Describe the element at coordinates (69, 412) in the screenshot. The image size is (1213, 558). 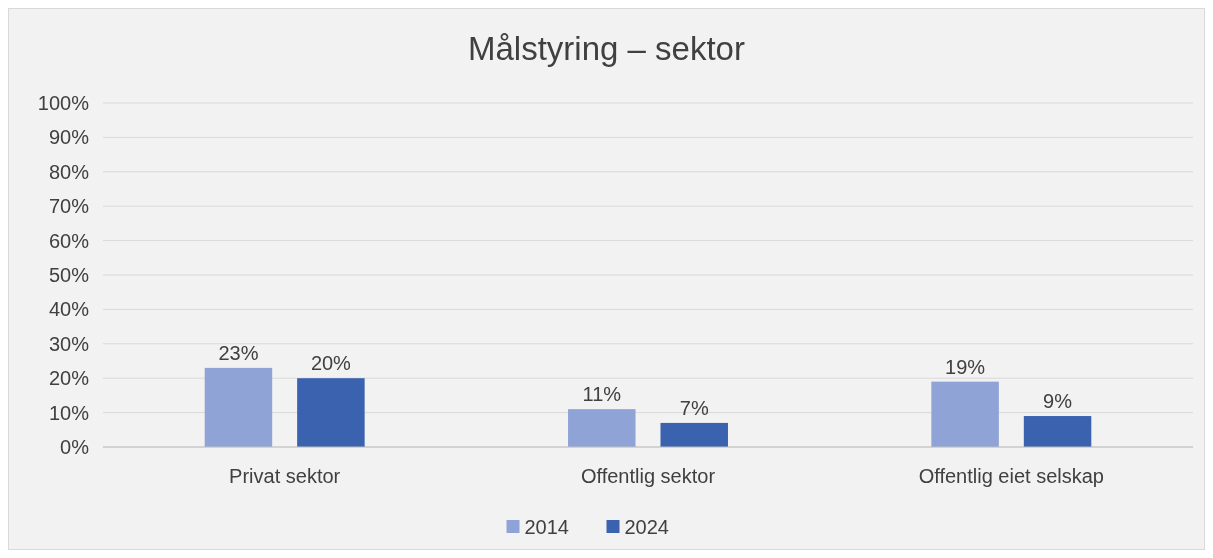
I see `y-tick-label: 10%` at that location.